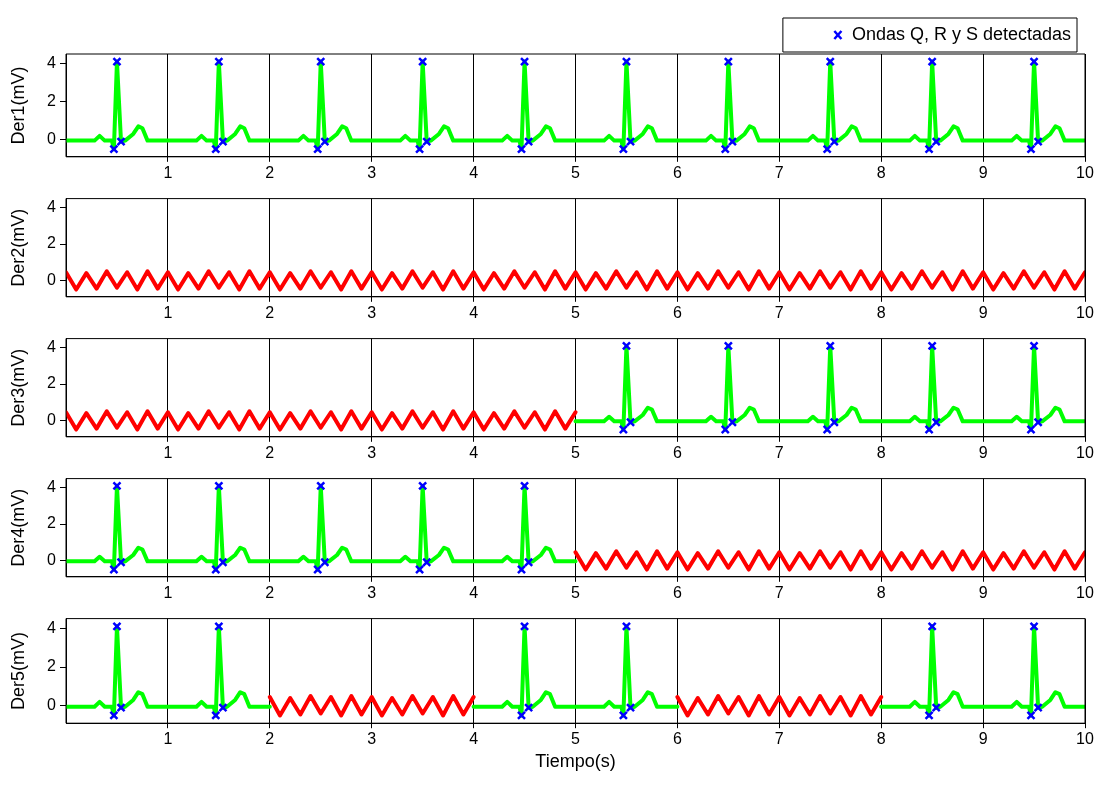 The image size is (1107, 785). I want to click on x-tick-label: 6, so click(677, 452).